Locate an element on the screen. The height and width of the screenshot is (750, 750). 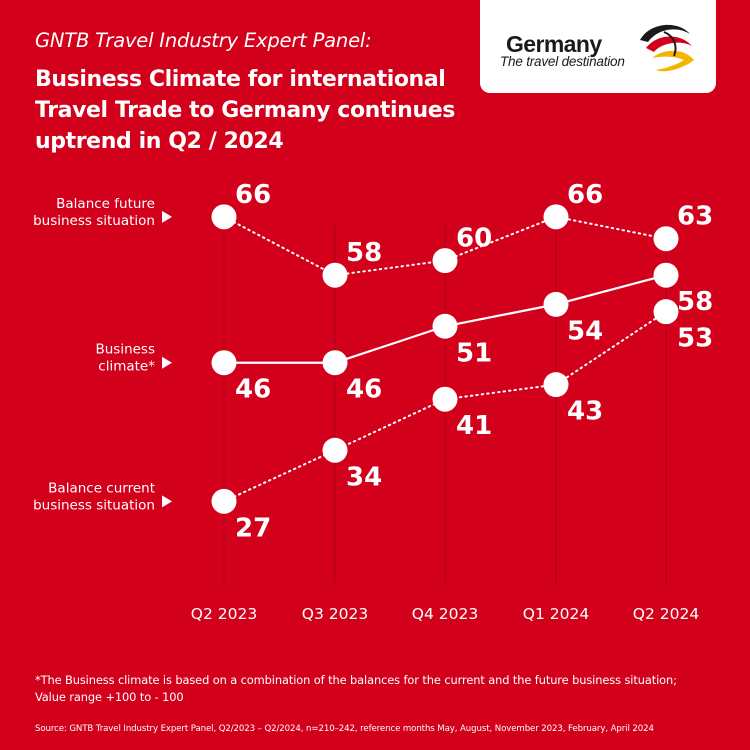
x-axis-labels: Q2 2023 Q3 2023 Q4 2023 Q1 2024 Q2 2024 is located at coordinates (445, 614).